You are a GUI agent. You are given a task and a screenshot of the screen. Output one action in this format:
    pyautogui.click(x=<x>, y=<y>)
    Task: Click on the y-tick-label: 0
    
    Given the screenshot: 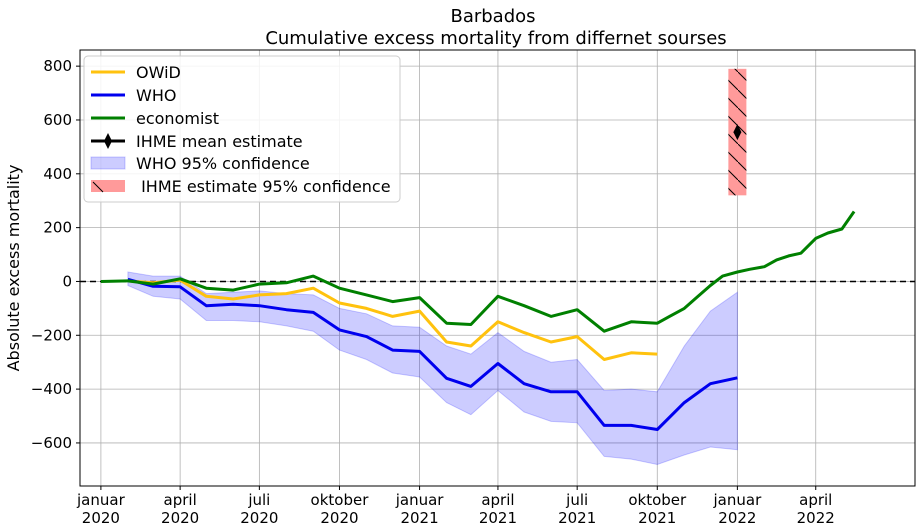 What is the action you would take?
    pyautogui.click(x=67, y=281)
    